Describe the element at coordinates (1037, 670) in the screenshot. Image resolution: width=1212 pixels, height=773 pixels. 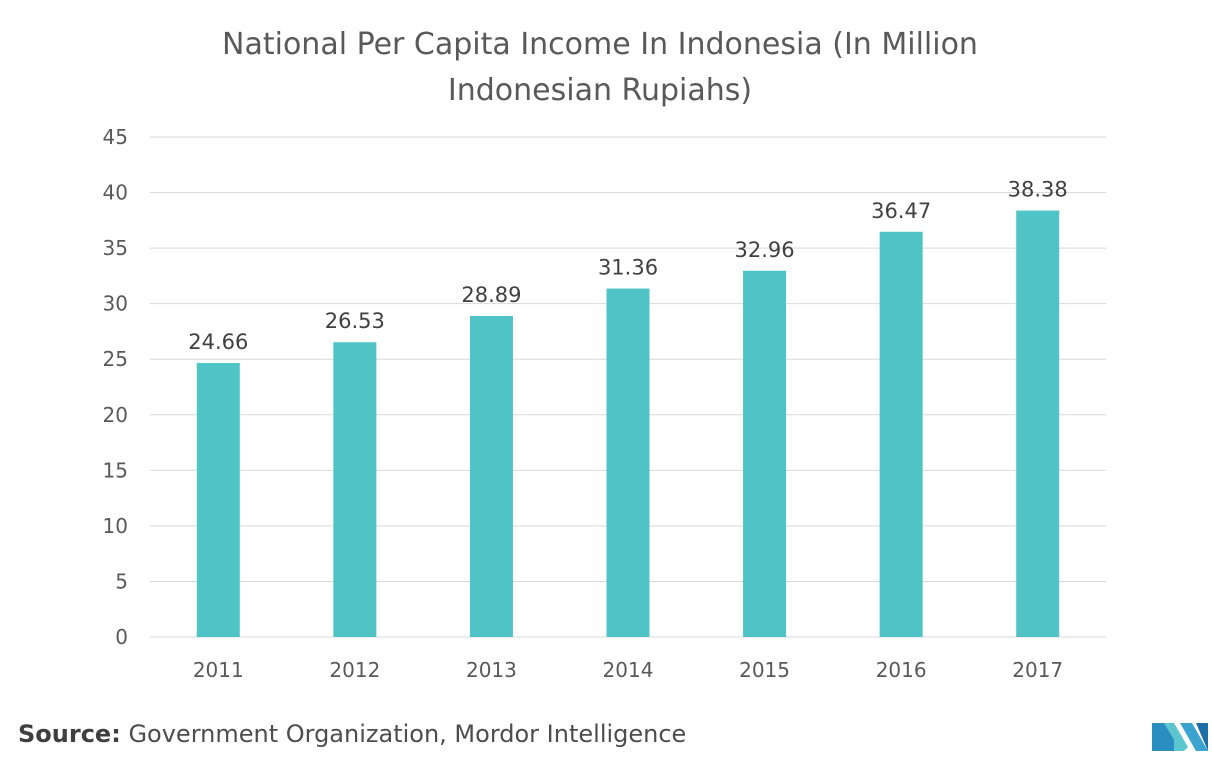
I see `x-tick-label: 2017` at that location.